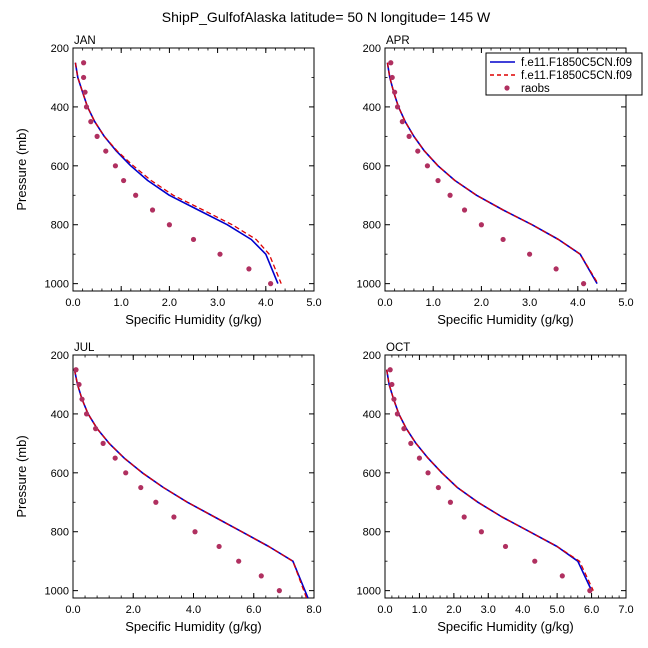  I want to click on panel-label: JUL, so click(84, 348).